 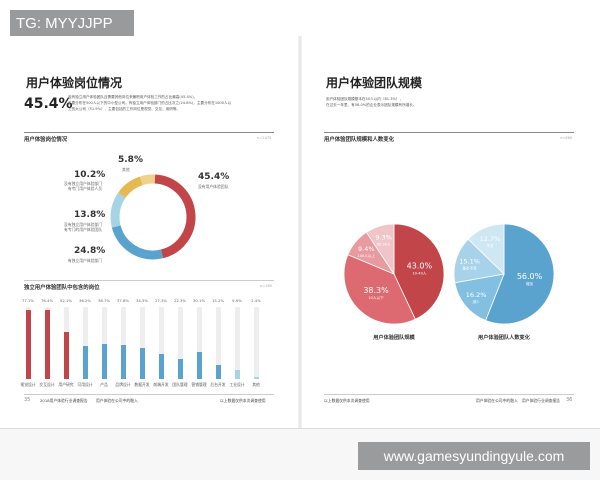 What do you see at coordinates (180, 300) in the screenshot?
I see `bar-value-label: 22.3%` at bounding box center [180, 300].